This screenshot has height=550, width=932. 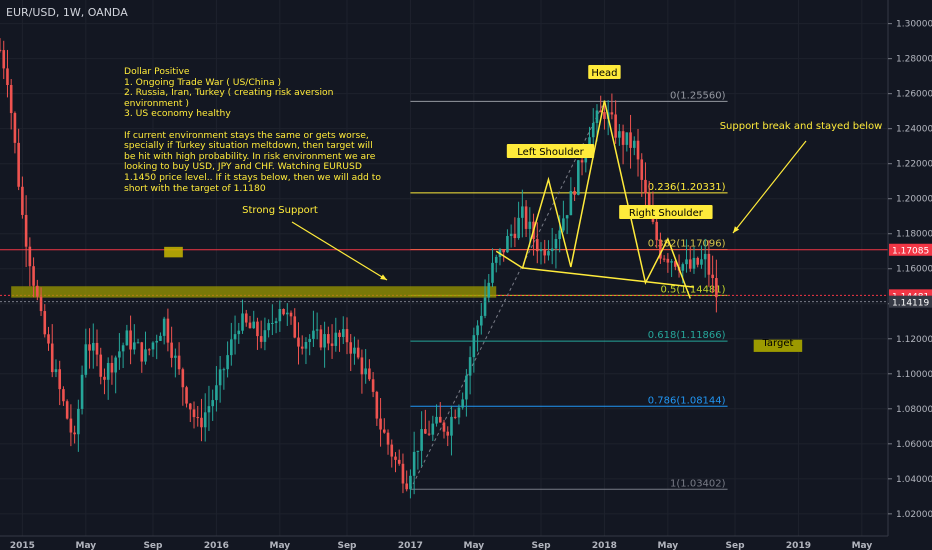 I want to click on x-tick-label: 2018, so click(x=604, y=545).